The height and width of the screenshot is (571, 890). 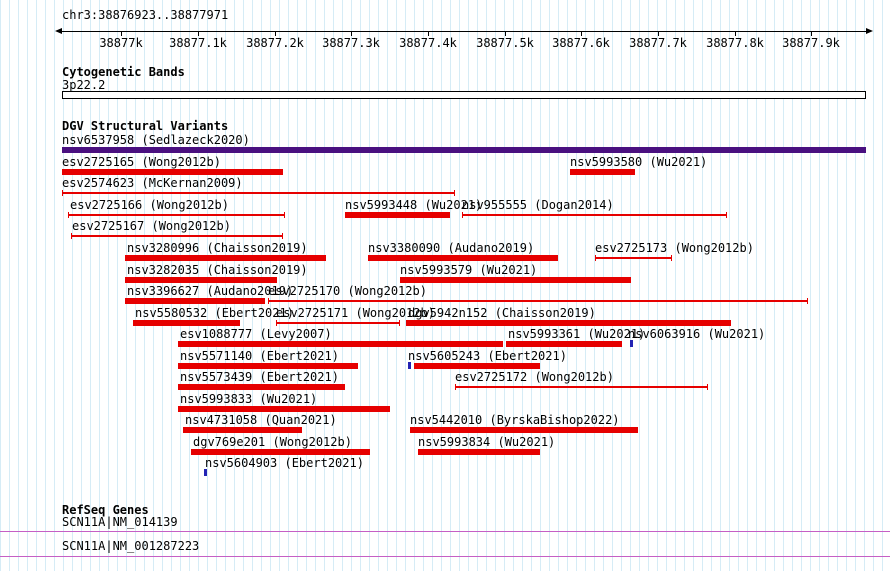 What do you see at coordinates (639, 162) in the screenshot?
I see `variant-label: nsv5993580 (Wu2021)` at bounding box center [639, 162].